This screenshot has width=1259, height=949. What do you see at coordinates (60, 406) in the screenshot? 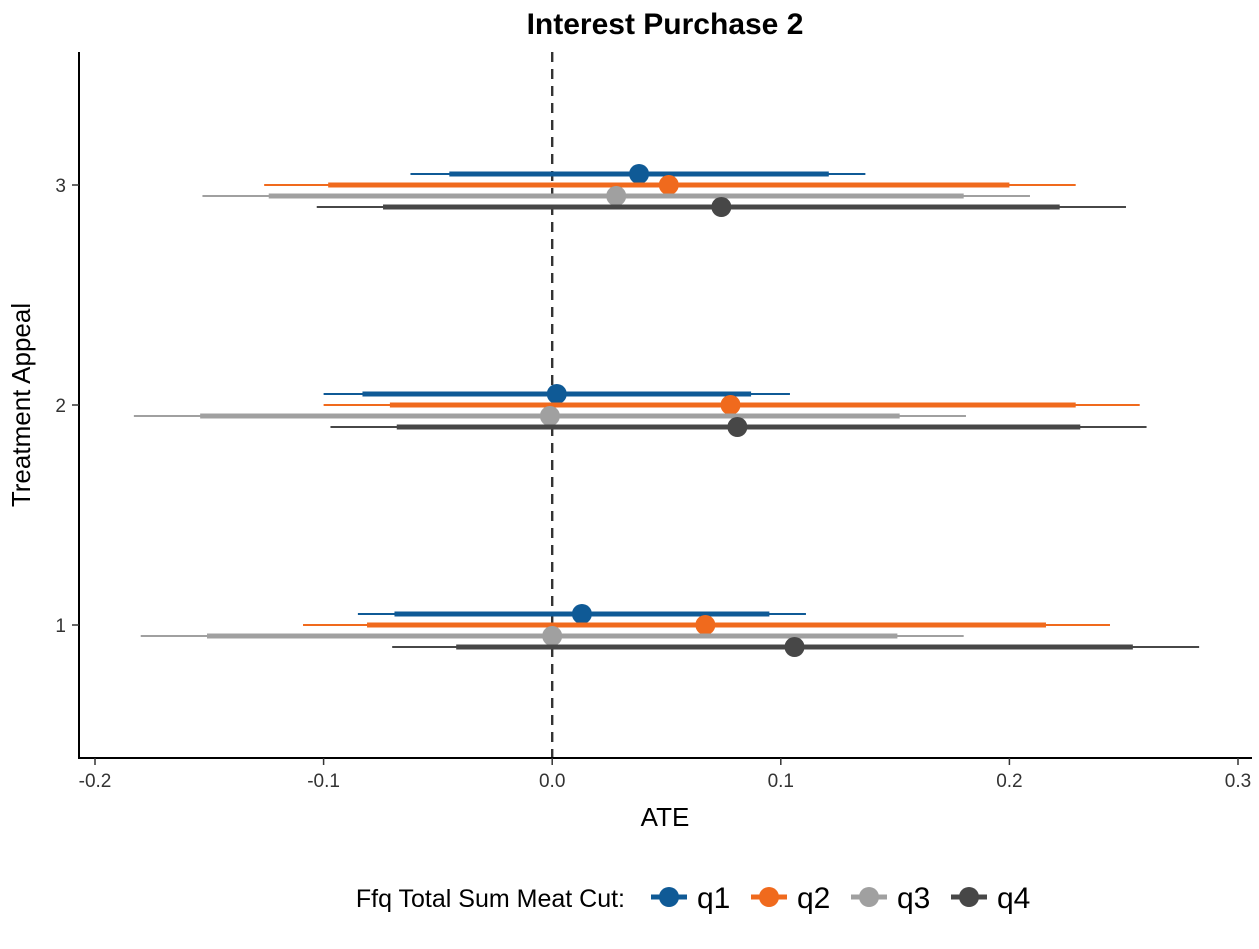
I see `y-tick-label: 2` at bounding box center [60, 406].